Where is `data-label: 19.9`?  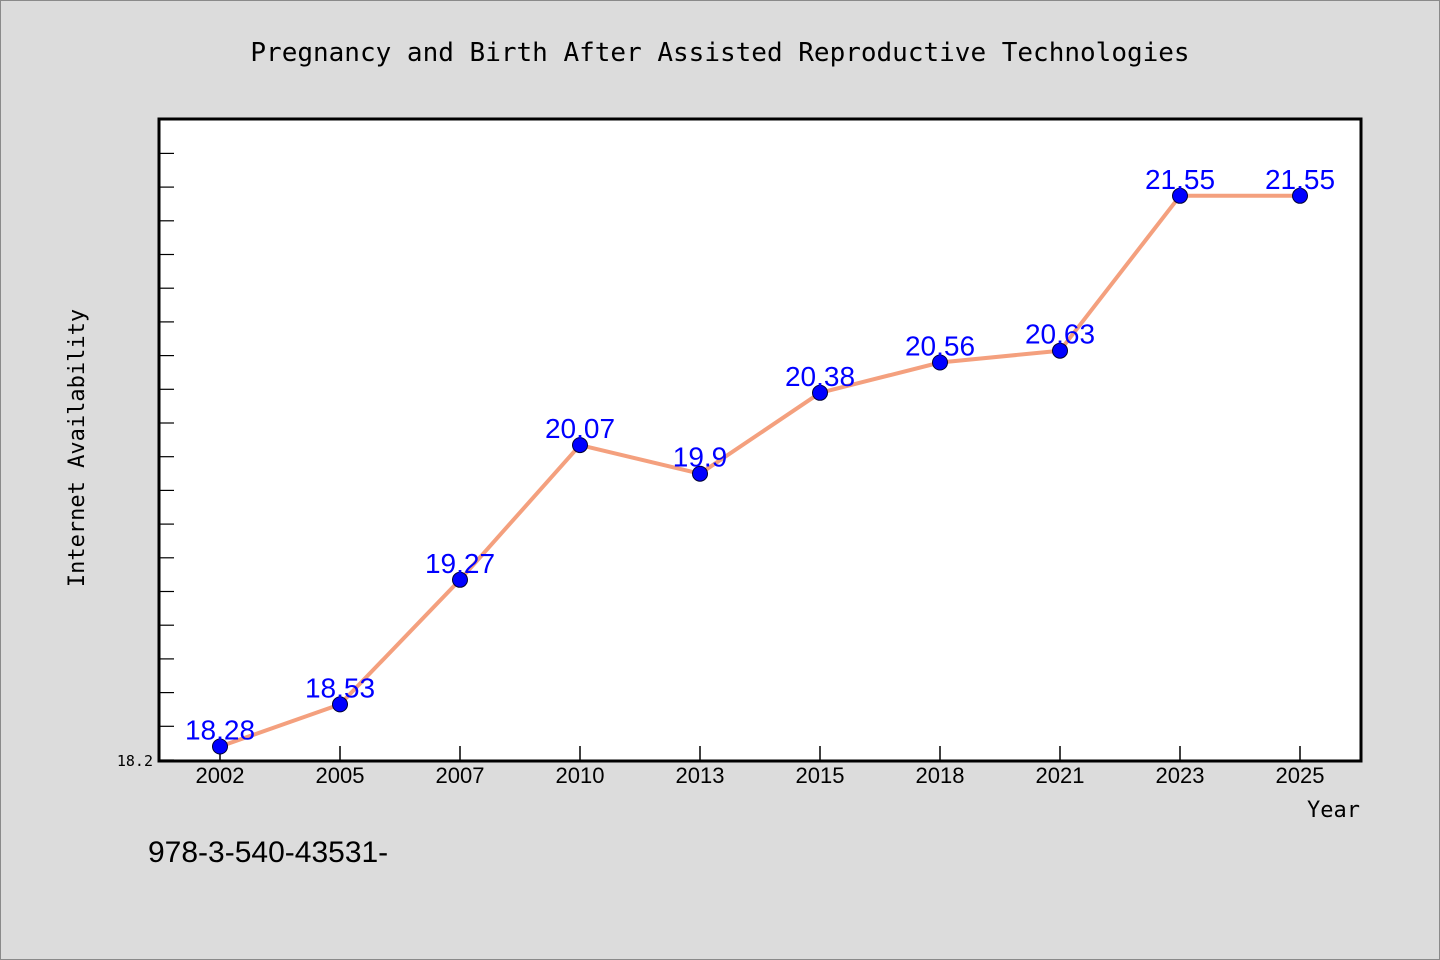 data-label: 19.9 is located at coordinates (700, 457).